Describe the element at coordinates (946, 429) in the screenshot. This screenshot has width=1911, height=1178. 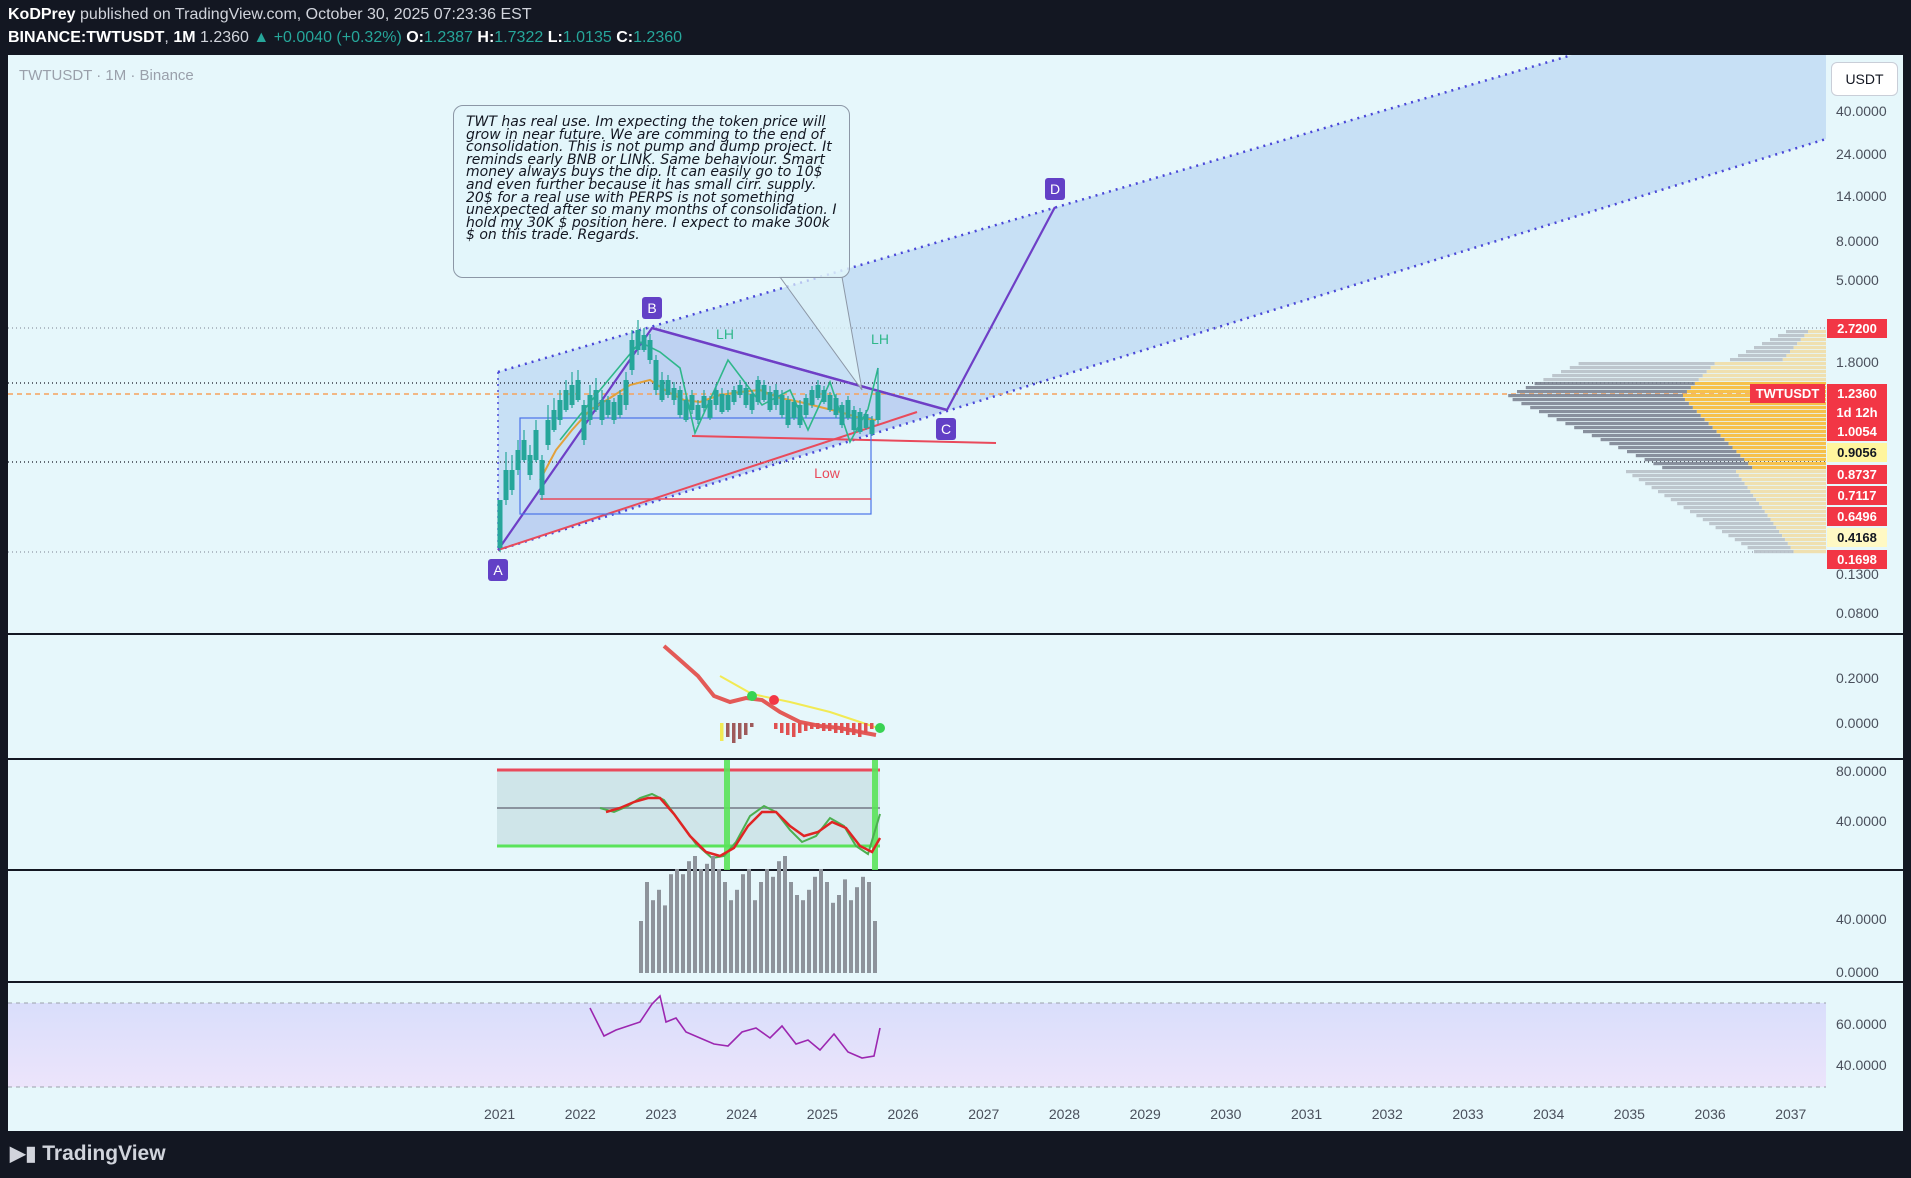
I see `point-c-marker: C` at that location.